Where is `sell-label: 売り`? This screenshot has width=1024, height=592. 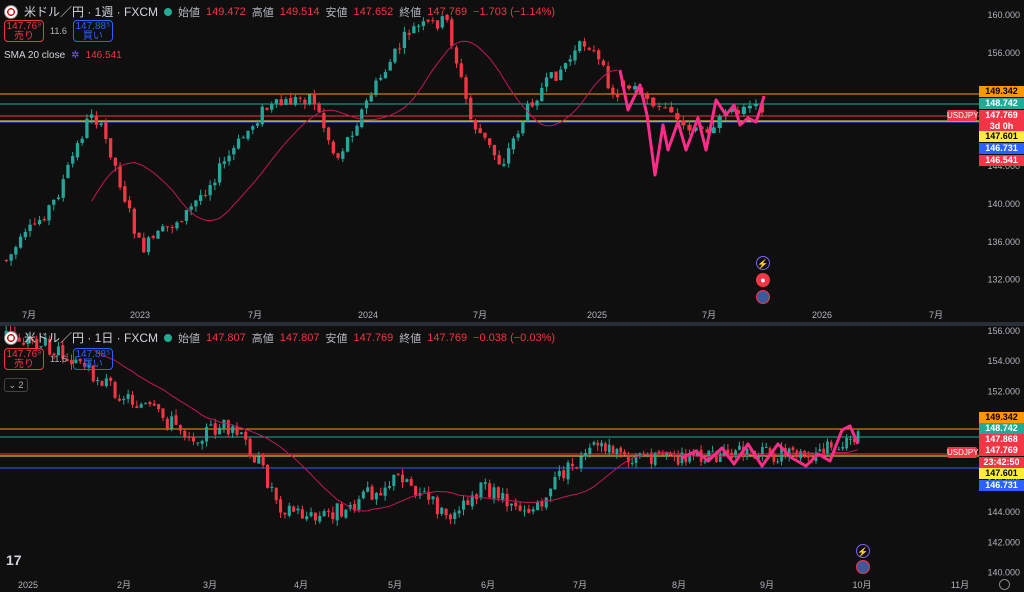 sell-label: 売り is located at coordinates (24, 36).